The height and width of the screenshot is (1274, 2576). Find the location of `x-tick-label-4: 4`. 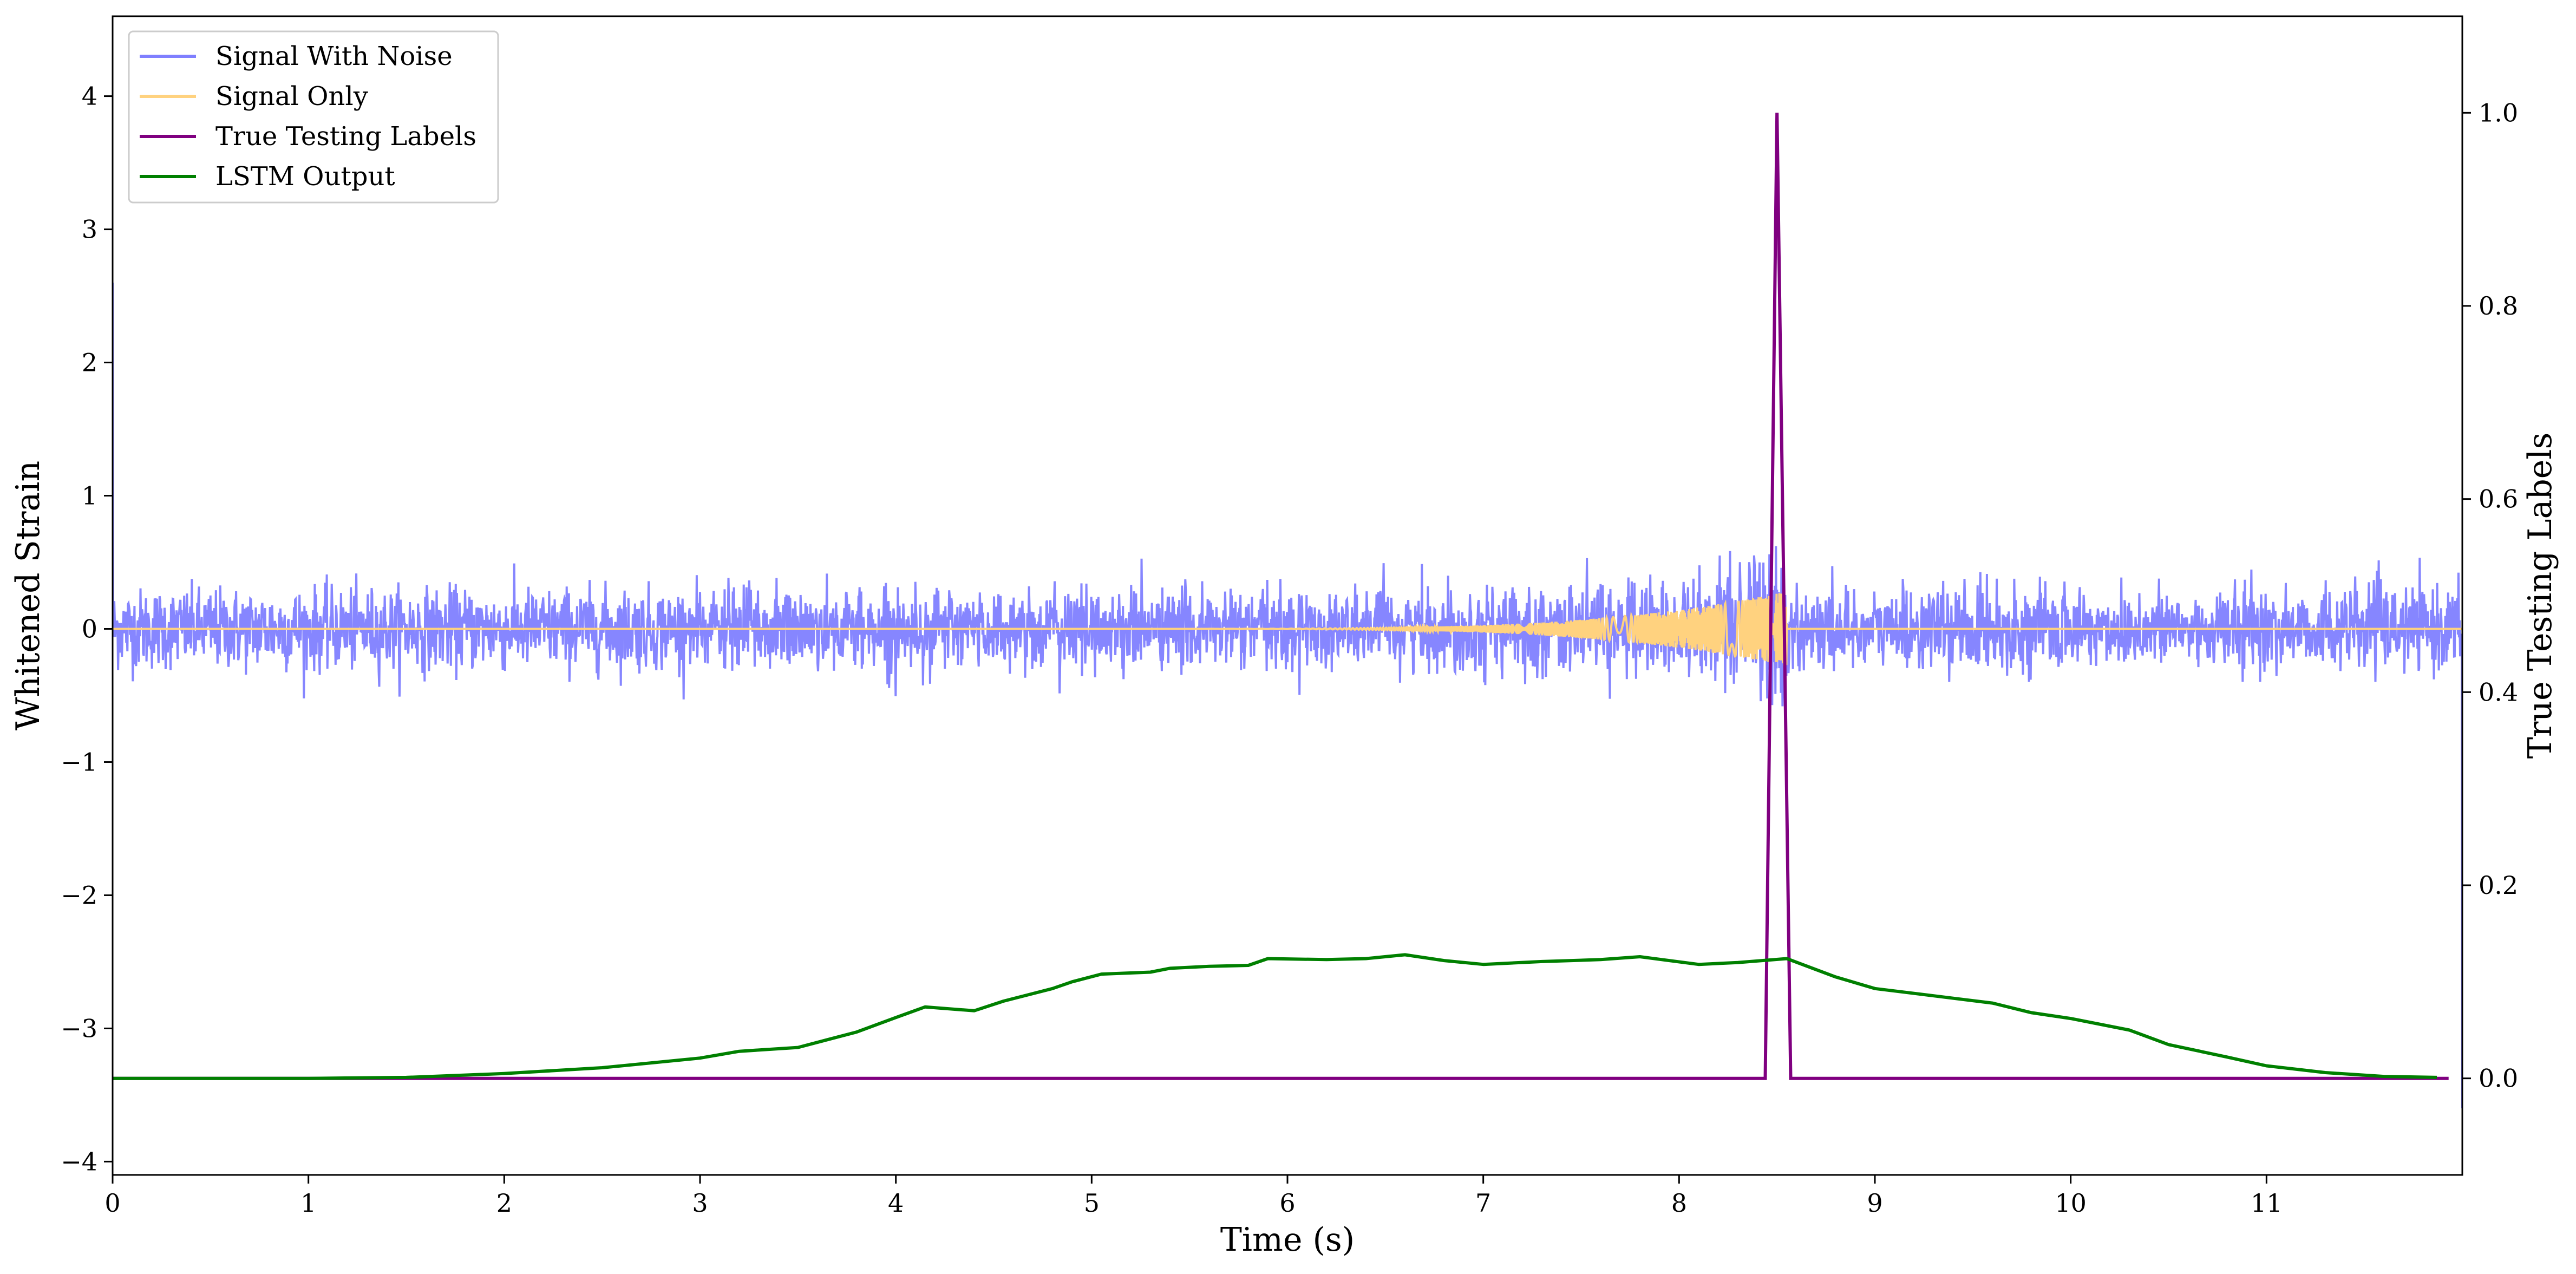

x-tick-label-4: 4 is located at coordinates (896, 1203).